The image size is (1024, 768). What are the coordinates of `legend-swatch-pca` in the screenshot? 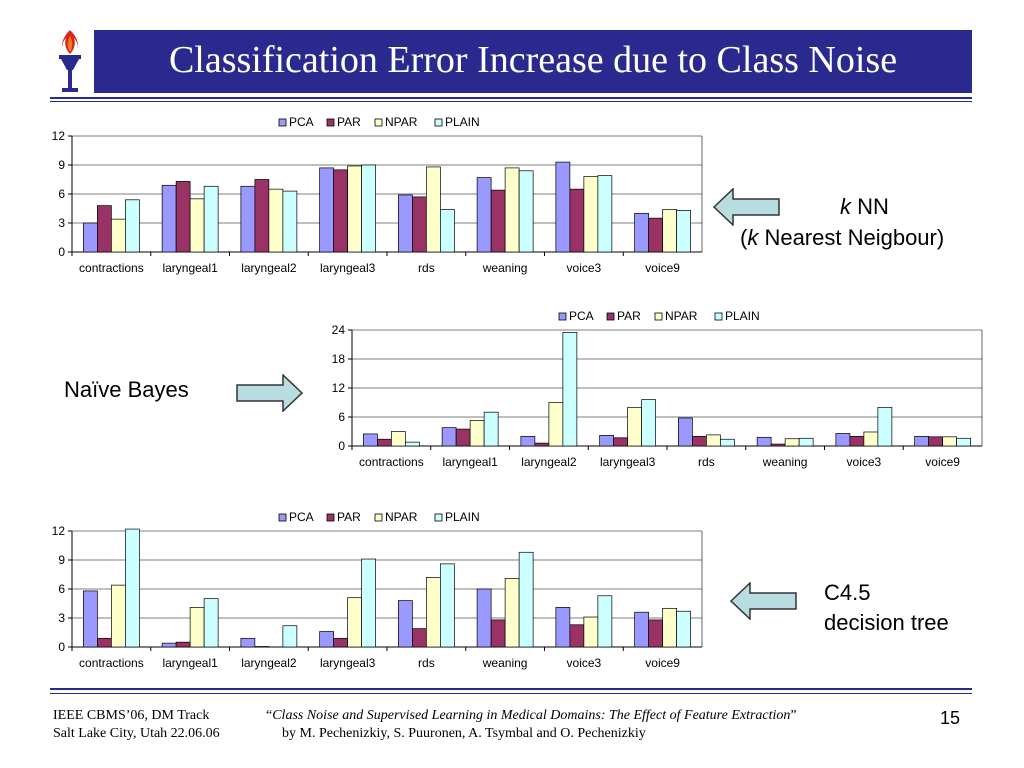 It's located at (282, 122).